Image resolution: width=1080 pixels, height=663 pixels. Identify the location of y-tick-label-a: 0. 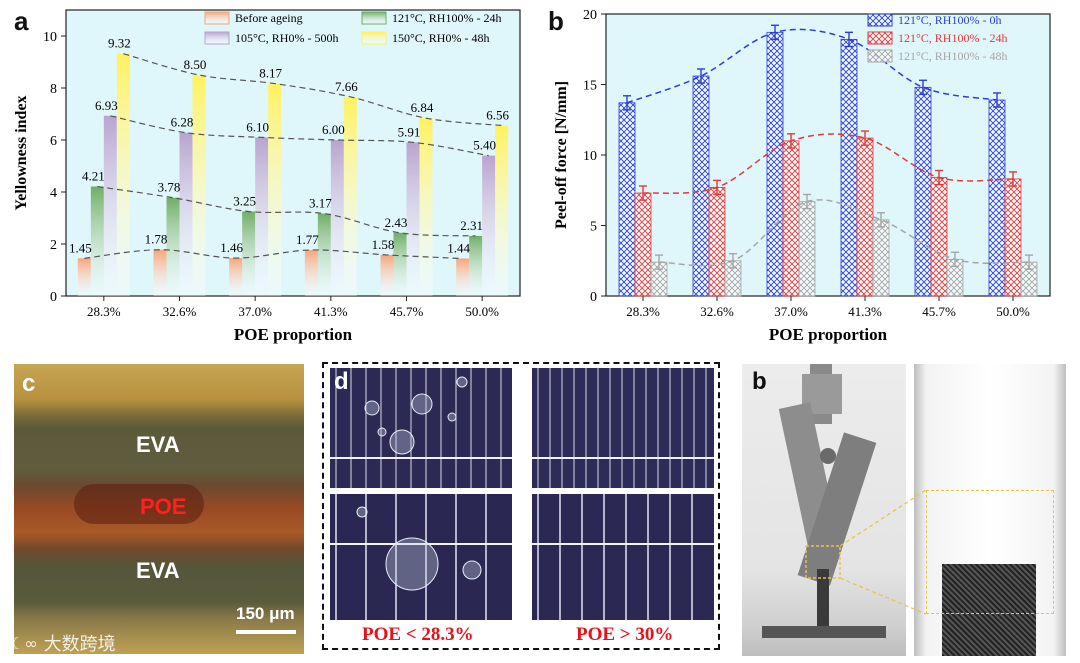
(53, 297).